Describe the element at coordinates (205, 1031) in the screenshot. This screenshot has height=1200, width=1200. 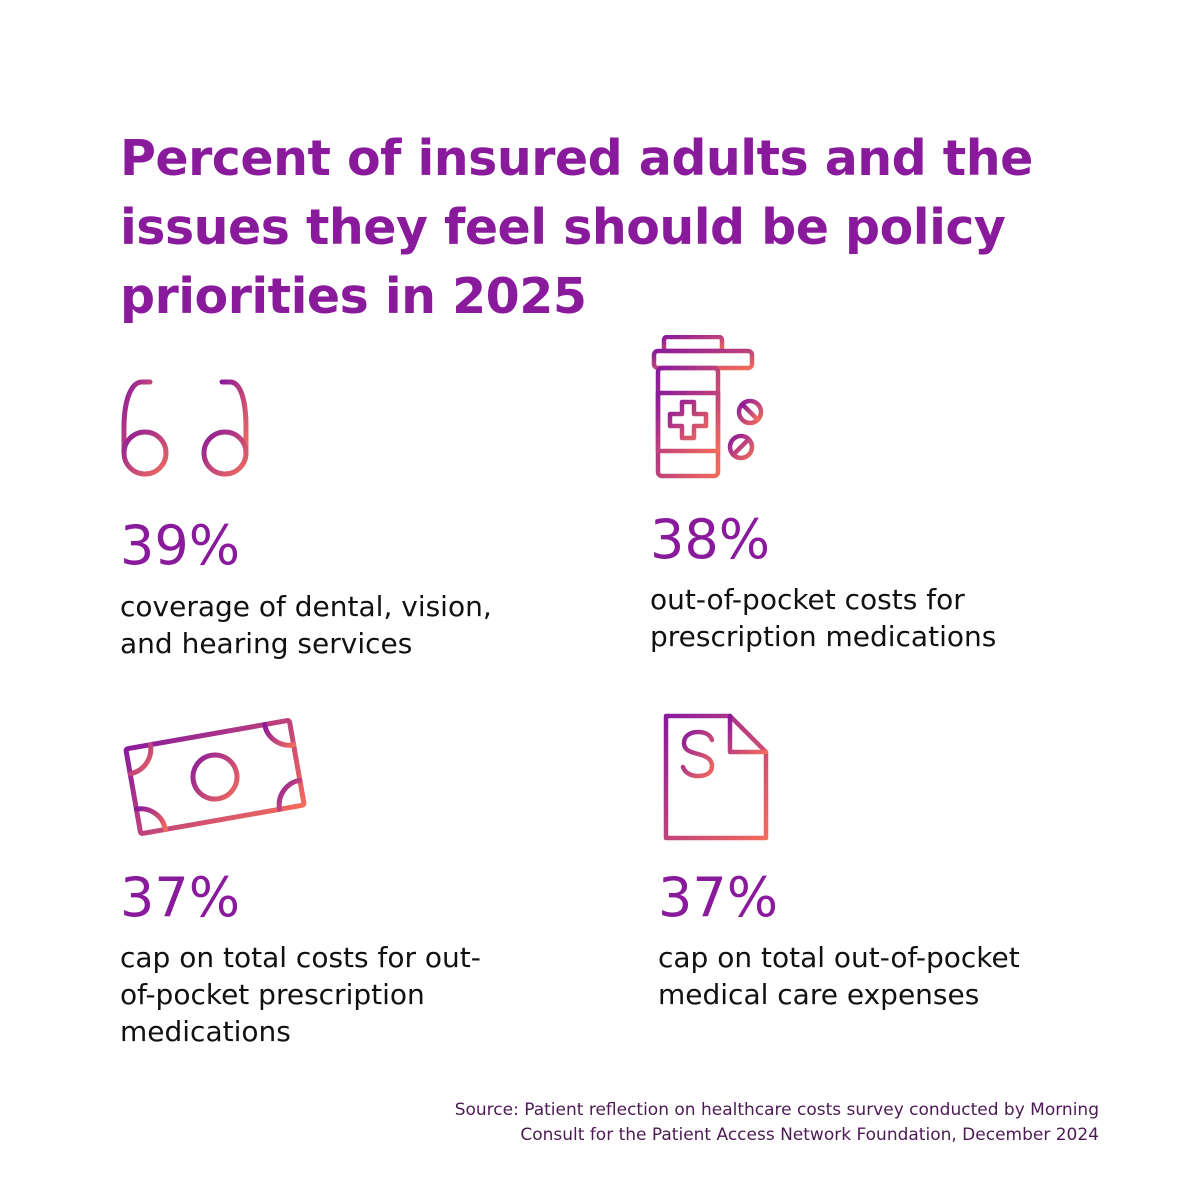
I see `stat-description-line: medications` at that location.